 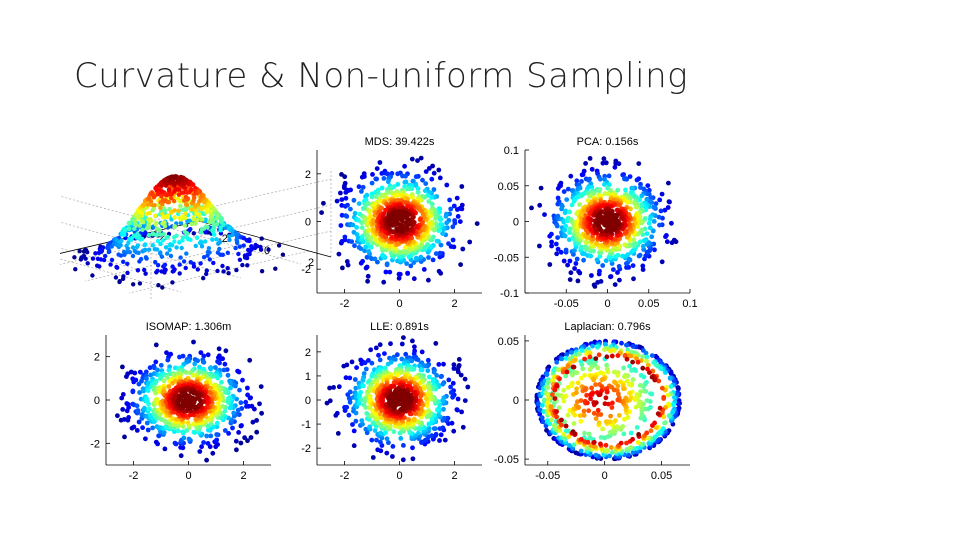 I want to click on y-tick-label: -0.05, so click(x=506, y=258).